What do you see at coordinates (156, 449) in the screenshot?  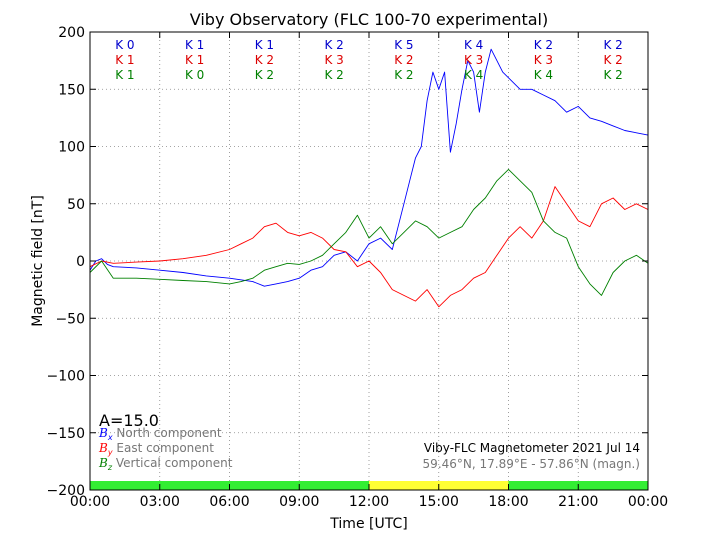 I see `legend-entry-2: By East component` at bounding box center [156, 449].